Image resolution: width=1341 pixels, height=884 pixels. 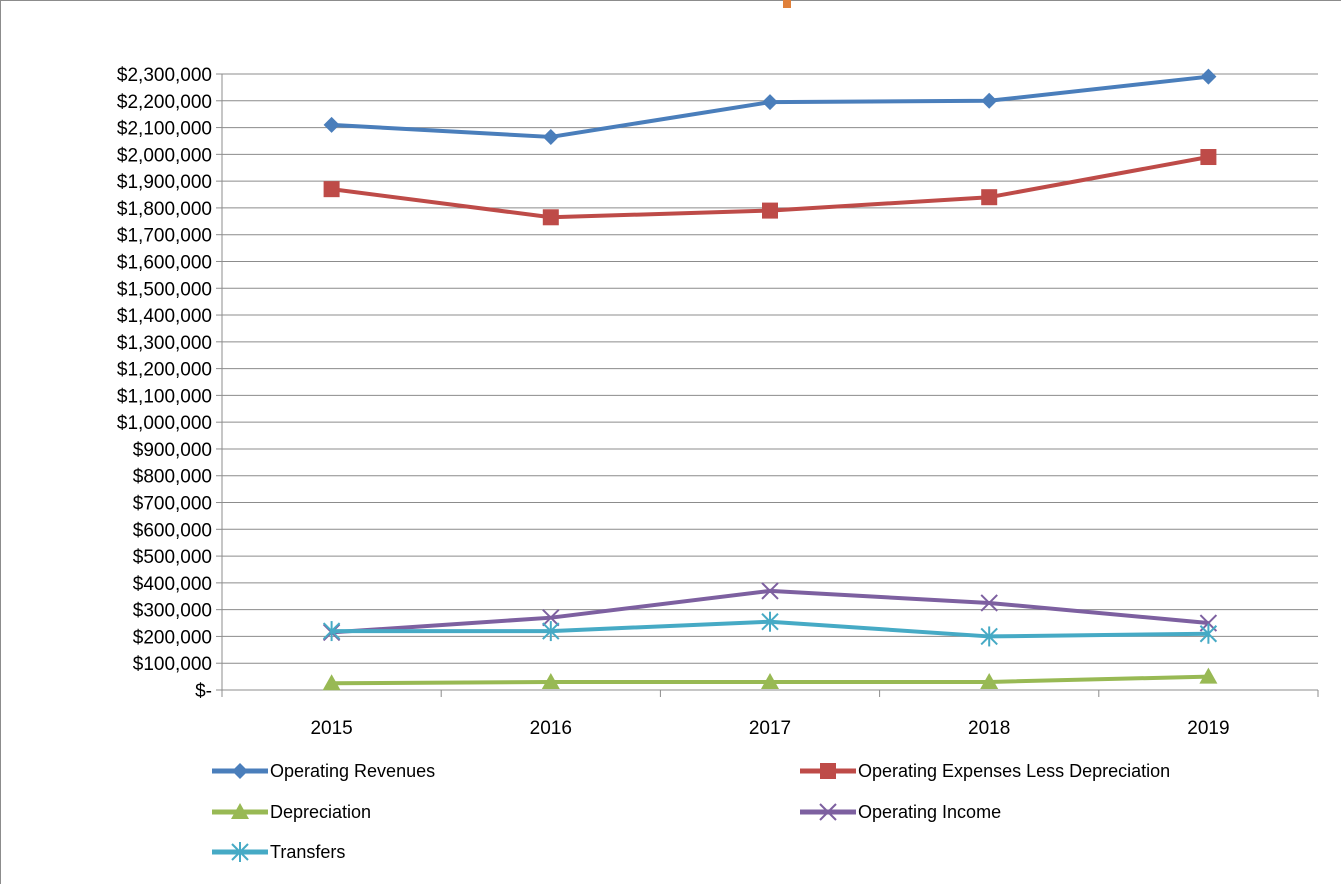 I want to click on top-accent-mark, so click(x=787, y=4).